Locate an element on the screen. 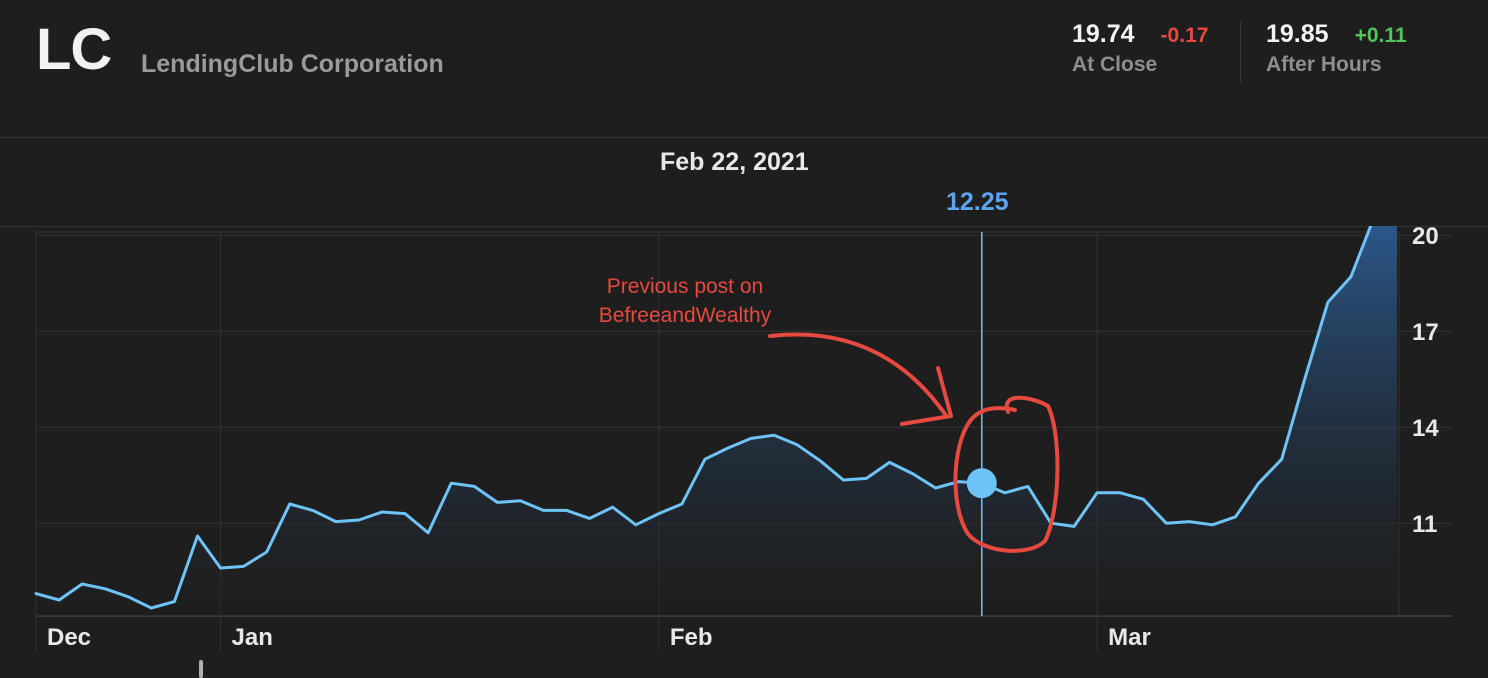 The width and height of the screenshot is (1488, 678). header-divider is located at coordinates (744, 137).